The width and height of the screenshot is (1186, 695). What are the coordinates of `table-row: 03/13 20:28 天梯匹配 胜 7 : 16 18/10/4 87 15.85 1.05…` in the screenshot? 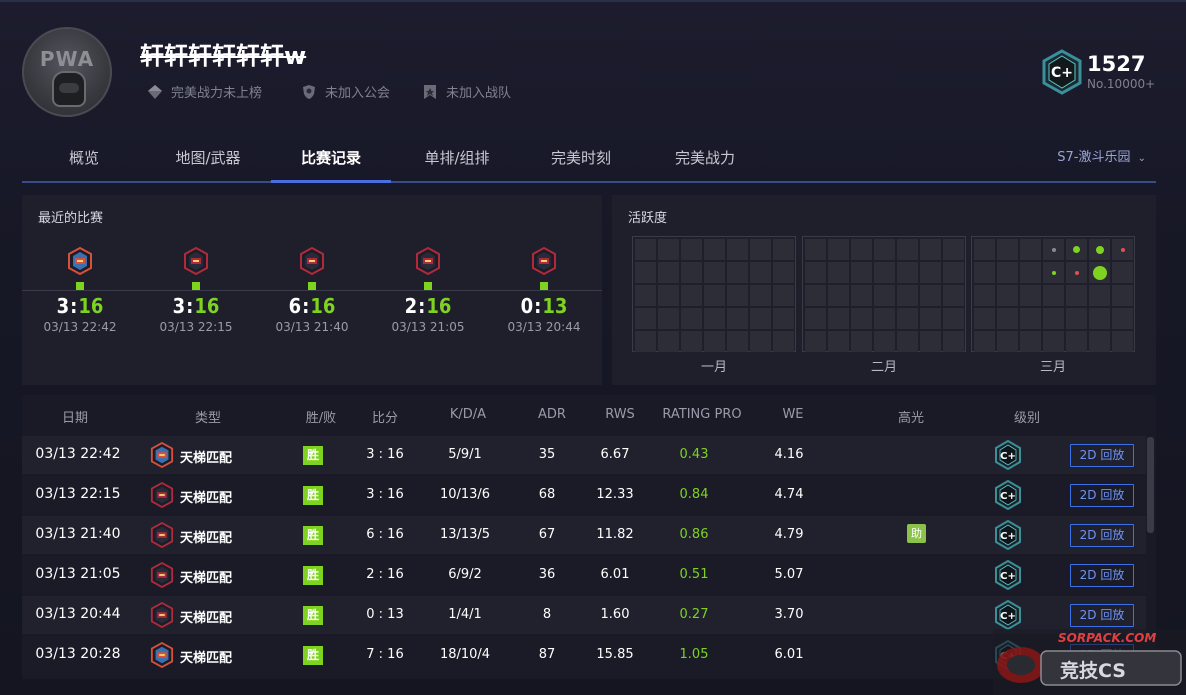 It's located at (584, 655).